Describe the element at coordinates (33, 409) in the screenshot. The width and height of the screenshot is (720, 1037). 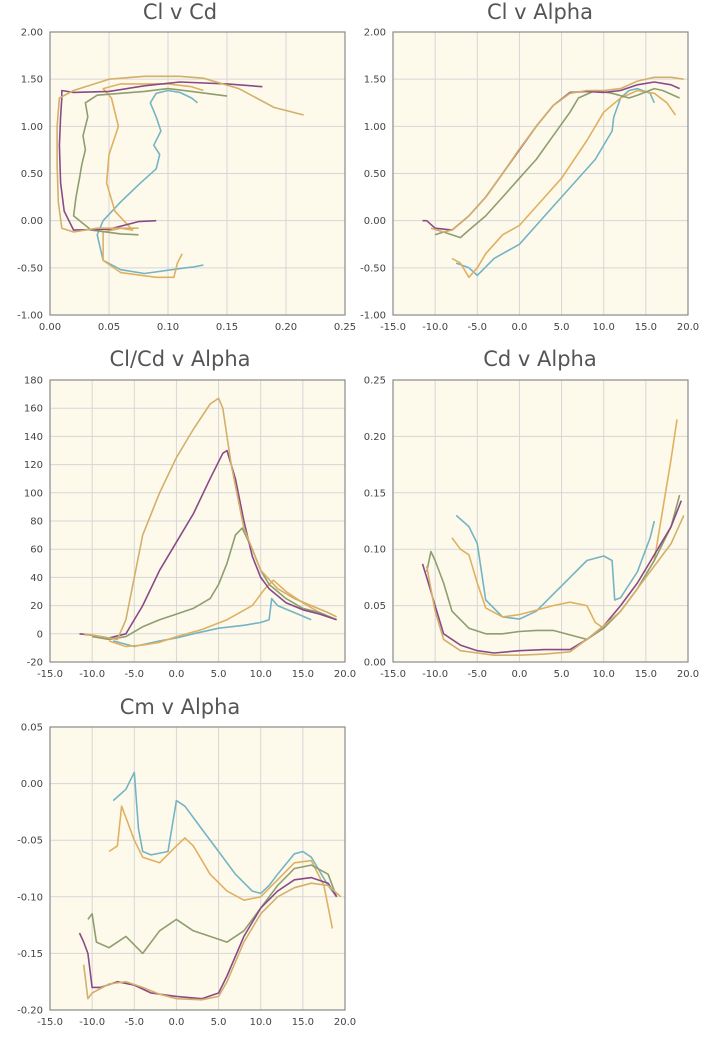
I see `y-tick-label: 160` at that location.